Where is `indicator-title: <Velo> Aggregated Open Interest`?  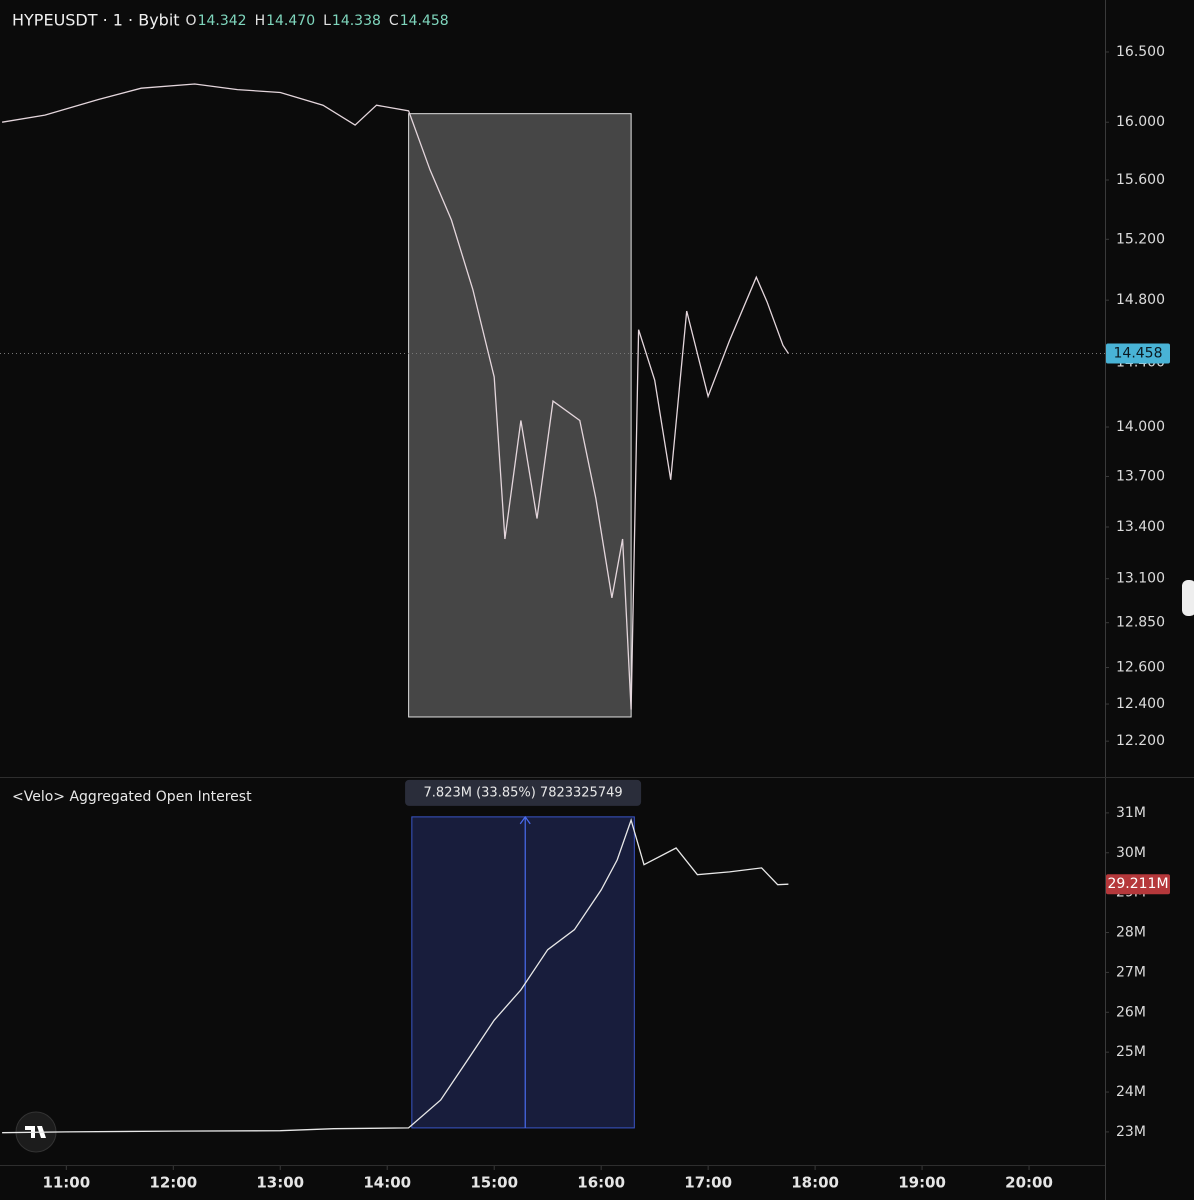 indicator-title: <Velo> Aggregated Open Interest is located at coordinates (132, 797).